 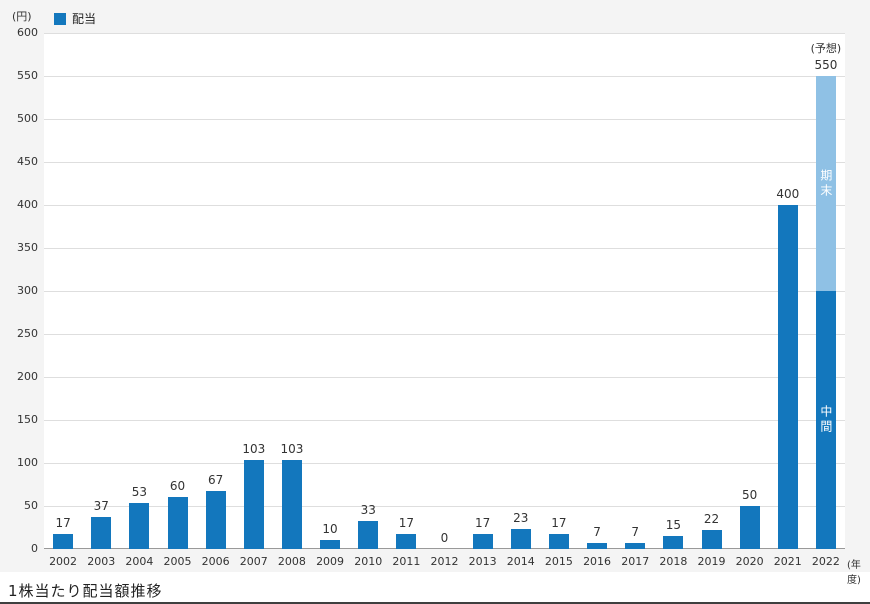 What do you see at coordinates (177, 486) in the screenshot?
I see `bar-value-label: 60` at bounding box center [177, 486].